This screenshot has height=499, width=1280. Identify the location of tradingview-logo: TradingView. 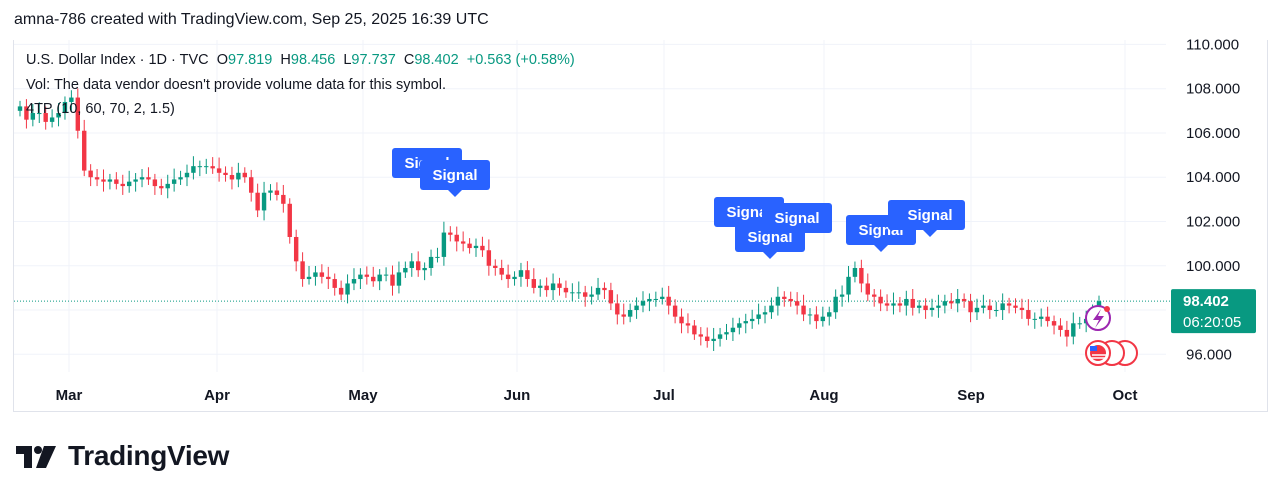
(122, 456).